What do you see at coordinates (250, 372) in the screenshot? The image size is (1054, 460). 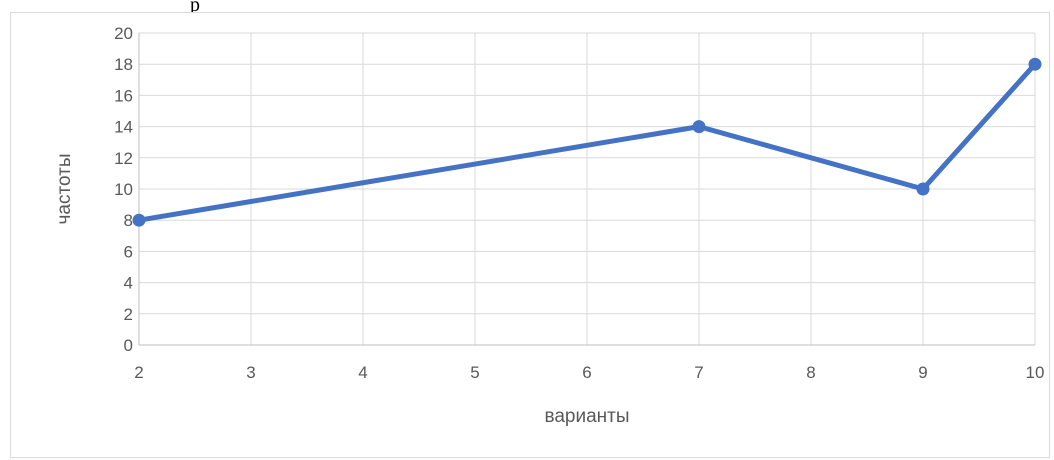 I see `x-tick-label: 3` at bounding box center [250, 372].